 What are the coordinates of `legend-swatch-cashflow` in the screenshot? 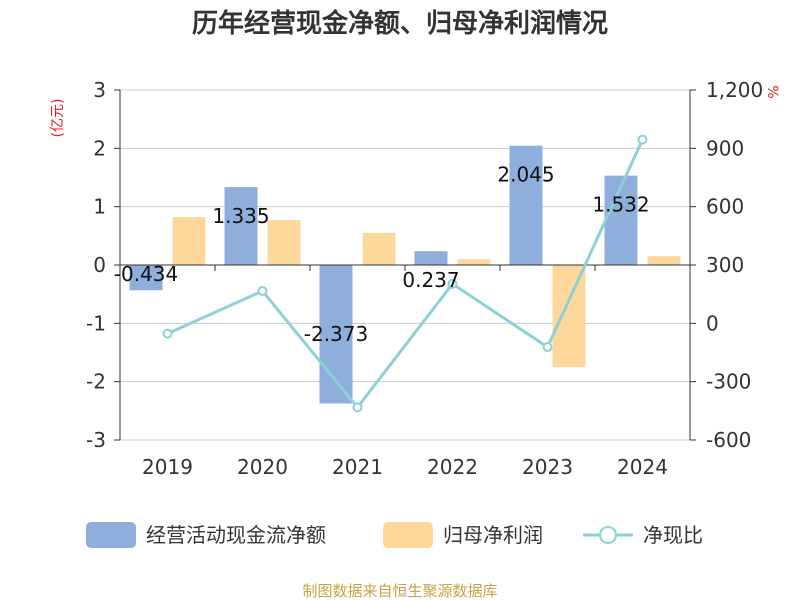 It's located at (111, 535).